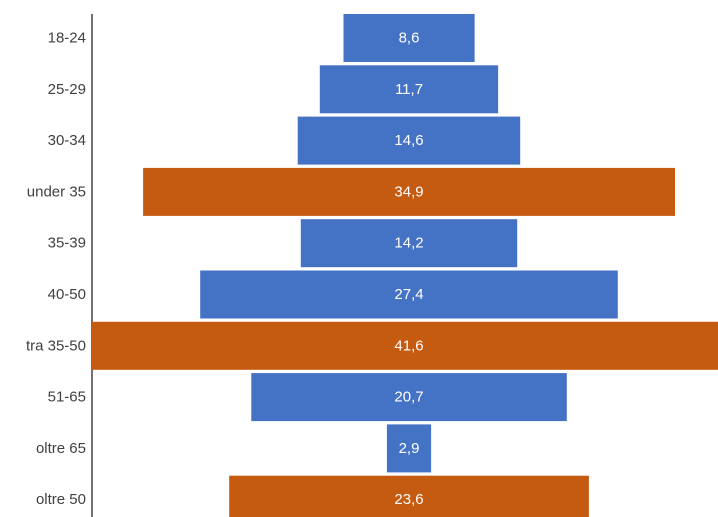 This screenshot has height=517, width=718. What do you see at coordinates (408, 499) in the screenshot?
I see `value-label-oltre-50: 23,6` at bounding box center [408, 499].